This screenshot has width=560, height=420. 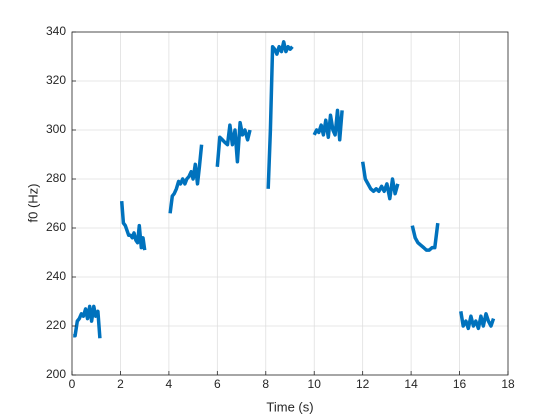 What do you see at coordinates (56, 80) in the screenshot?
I see `y-tick-label: 320` at bounding box center [56, 80].